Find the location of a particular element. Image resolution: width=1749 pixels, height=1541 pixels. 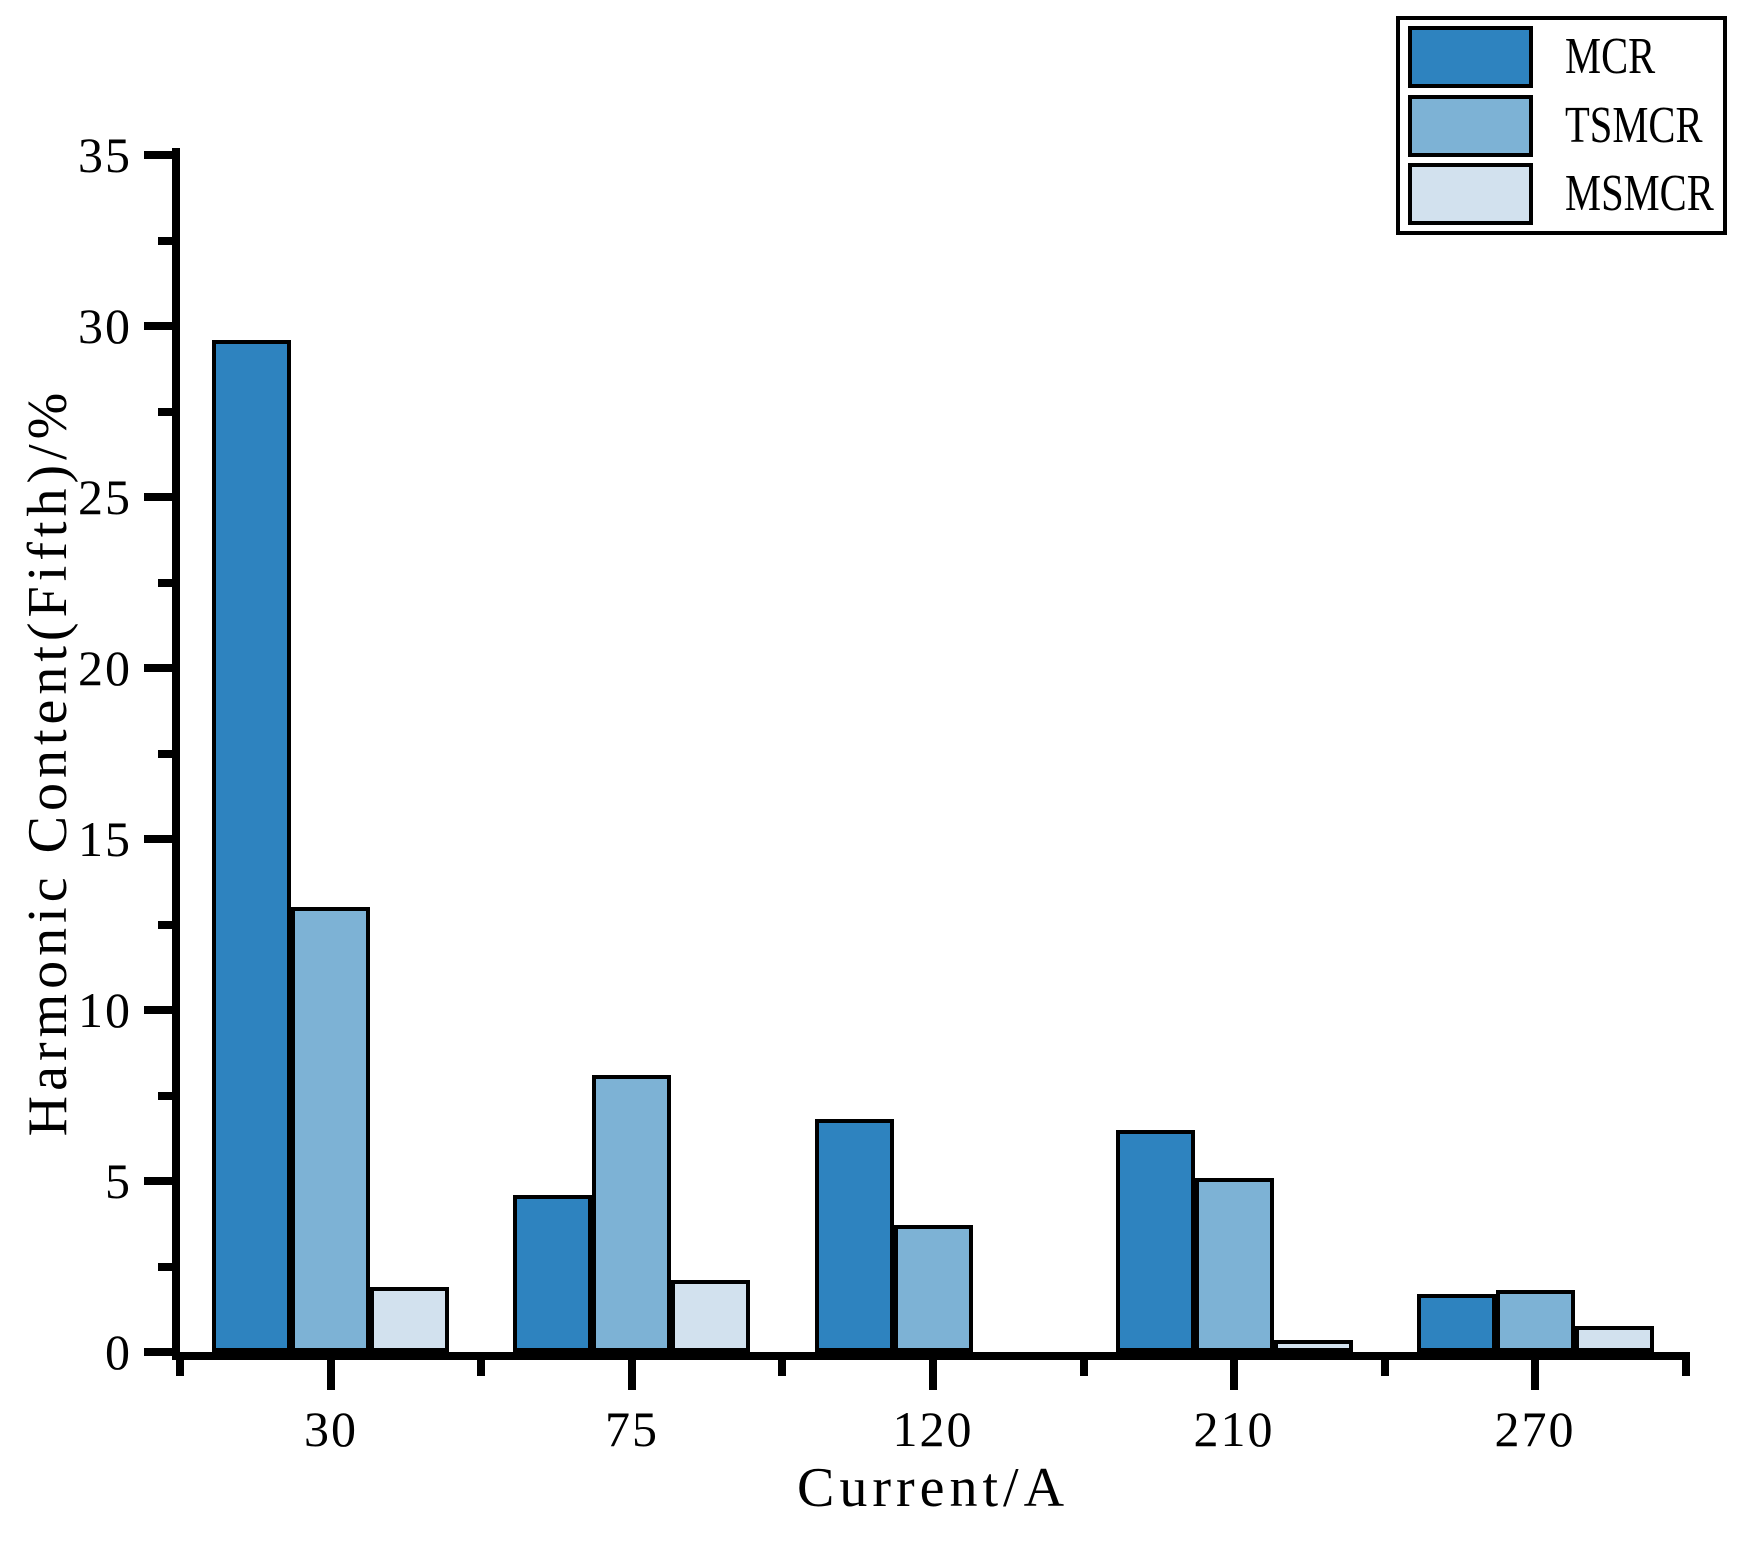

y-tick-label: 10 is located at coordinates (105, 1010).